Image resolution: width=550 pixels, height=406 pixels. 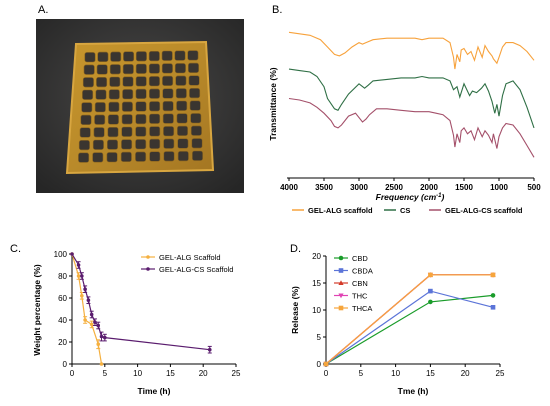 What do you see at coordinates (360, 258) in the screenshot?
I see `release-legend-label: CBD` at bounding box center [360, 258].